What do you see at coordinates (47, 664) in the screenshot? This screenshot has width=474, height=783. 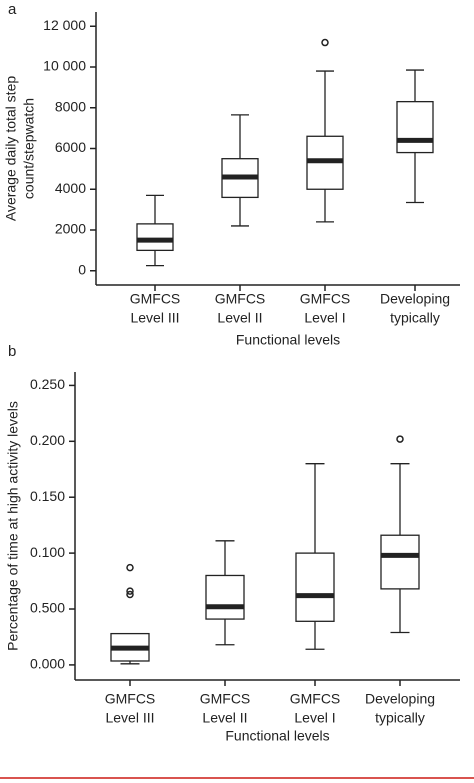 I see `y-tick-label: 0.000` at bounding box center [47, 664].